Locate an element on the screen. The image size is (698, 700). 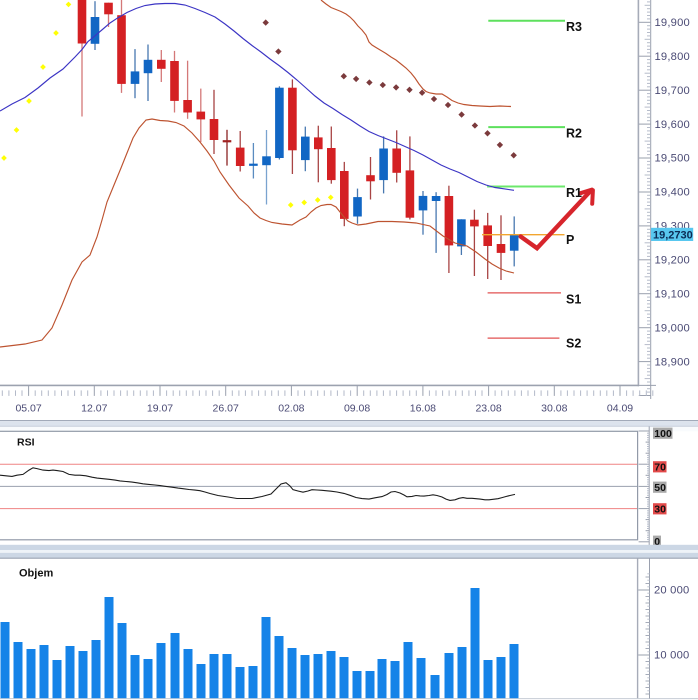
svg-text: 23.08 is located at coordinates (488, 409).